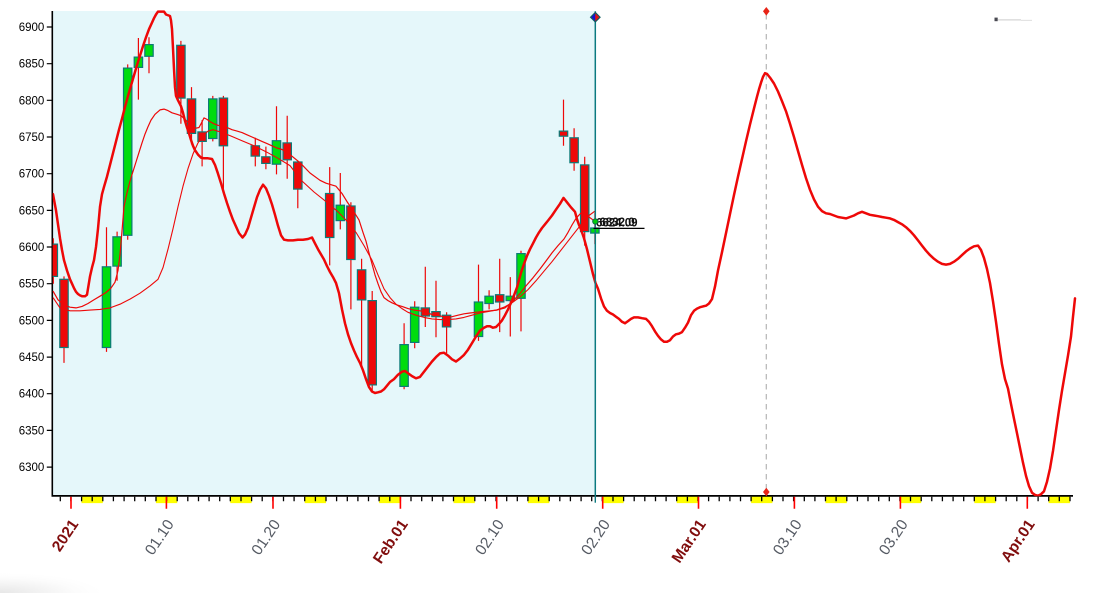 Image resolution: width=1098 pixels, height=598 pixels. What do you see at coordinates (32, 101) in the screenshot?
I see `svg-text: 6800` at bounding box center [32, 101].